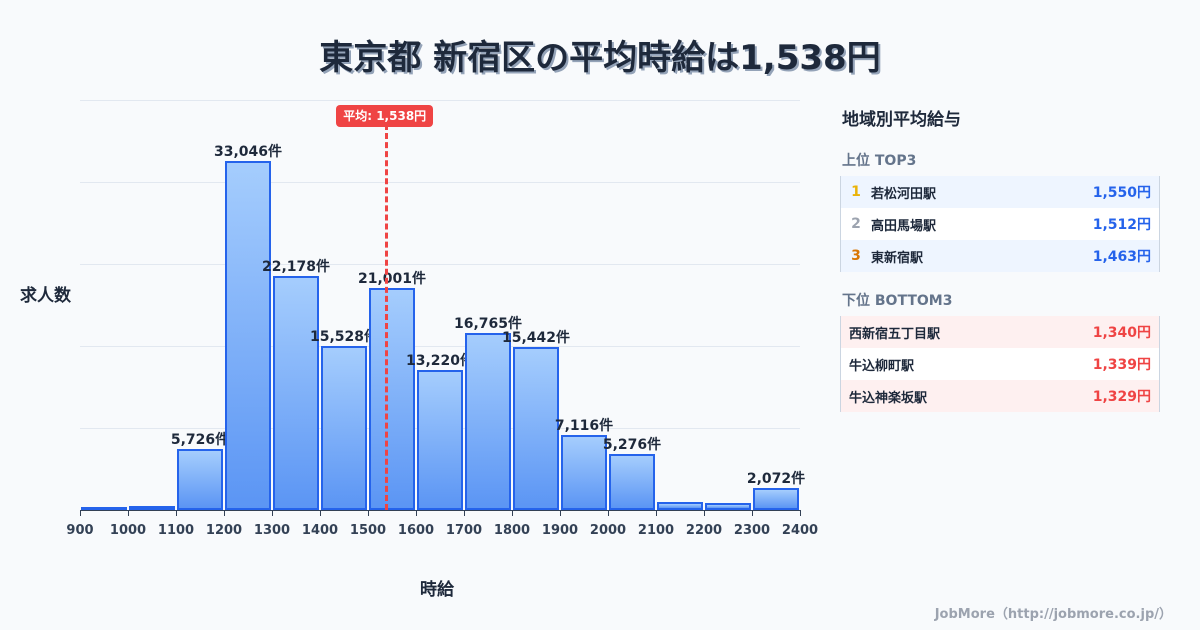 Image resolution: width=1200 pixels, height=630 pixels. Describe the element at coordinates (80, 530) in the screenshot. I see `x-tick-label: 900` at that location.